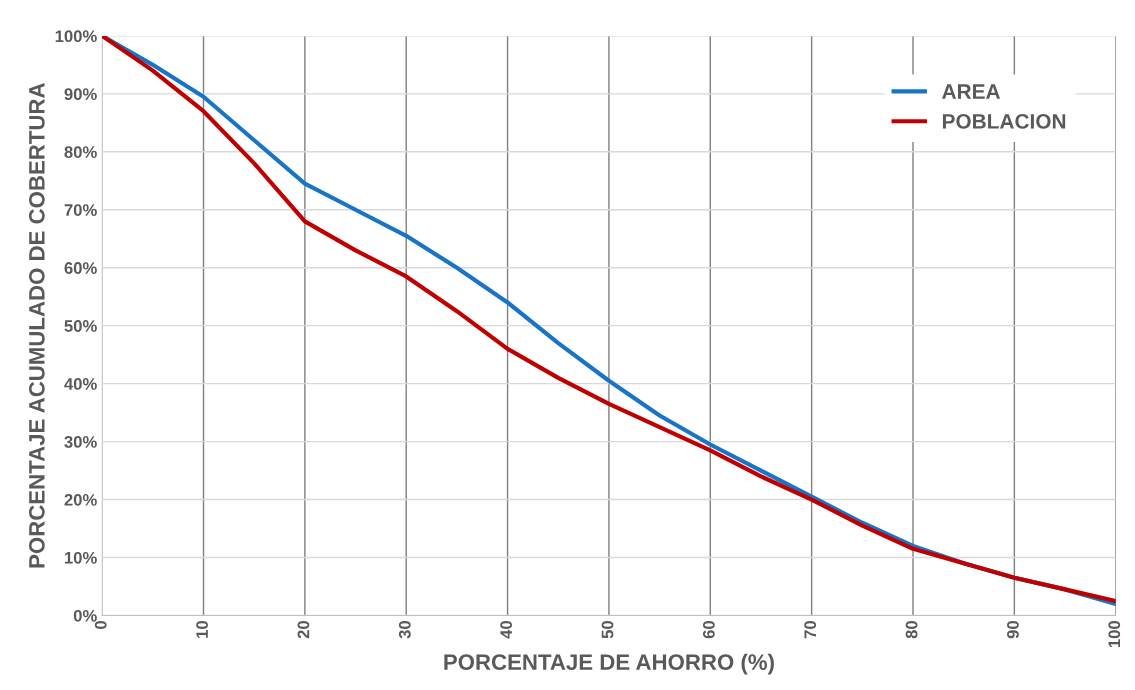 The image size is (1135, 690). Describe the element at coordinates (36, 325) in the screenshot. I see `y-axis-title: PORCENTAJE ACUMULADO DE COBERTURA` at that location.